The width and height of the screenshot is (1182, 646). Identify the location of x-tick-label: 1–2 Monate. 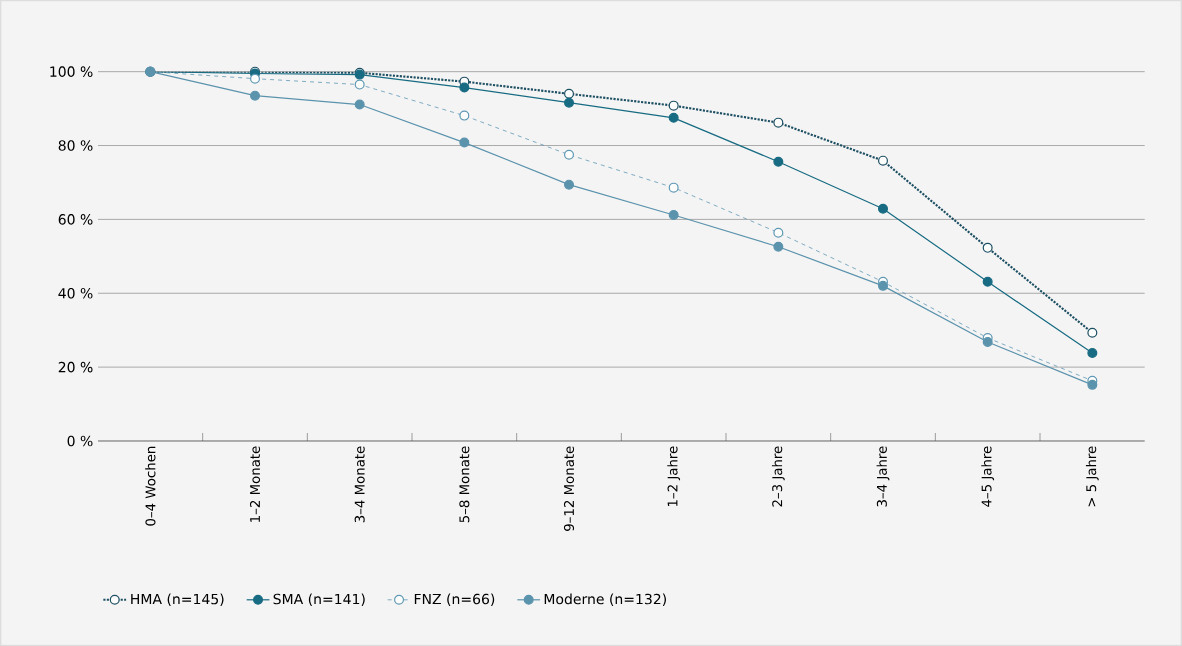
(255, 484).